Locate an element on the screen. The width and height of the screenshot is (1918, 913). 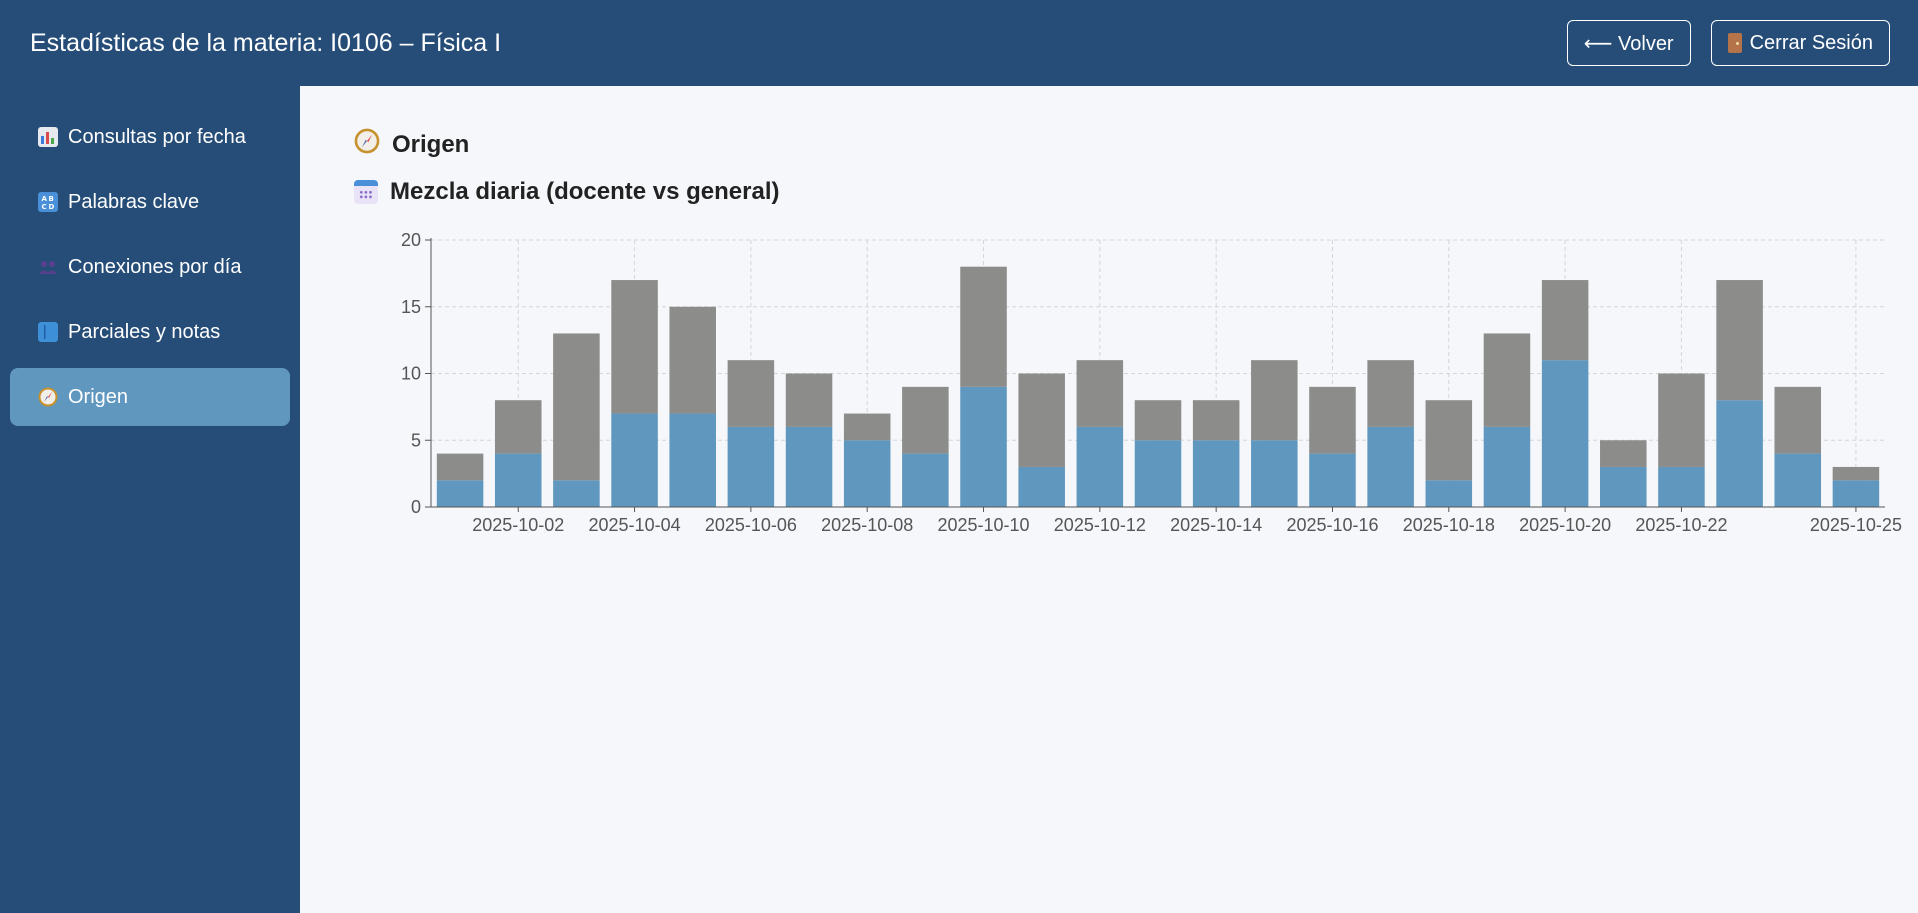
section-title: Origen is located at coordinates (431, 144).